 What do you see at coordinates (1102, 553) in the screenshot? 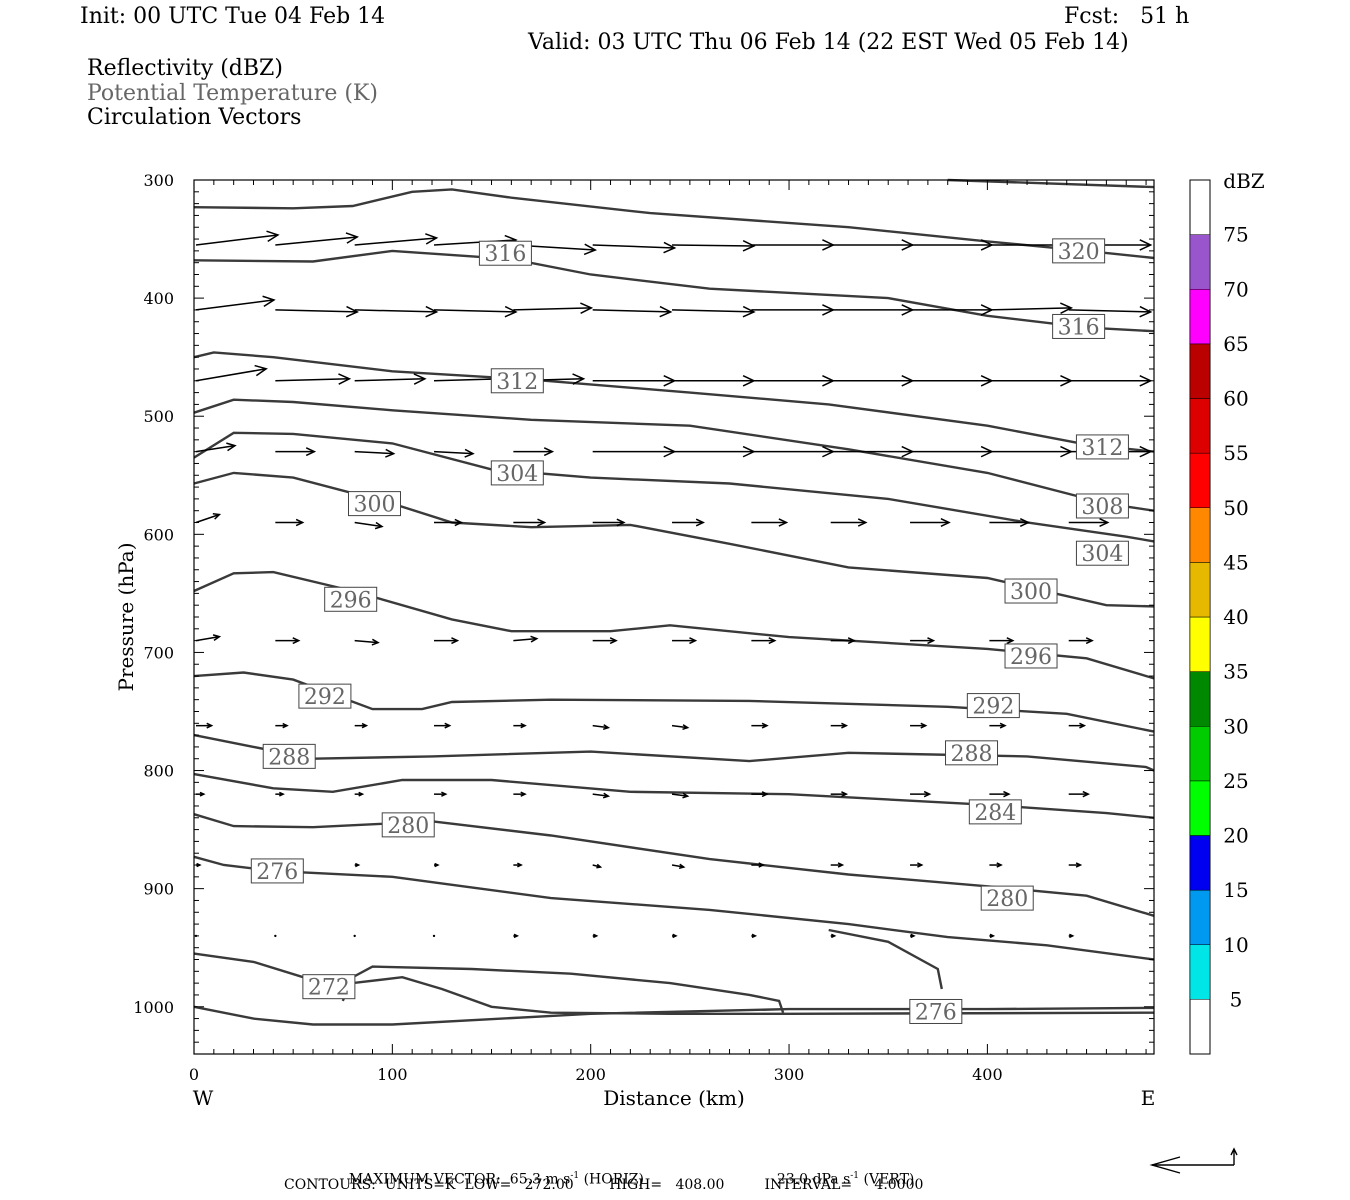
I see `contour-label: 304` at bounding box center [1102, 553].